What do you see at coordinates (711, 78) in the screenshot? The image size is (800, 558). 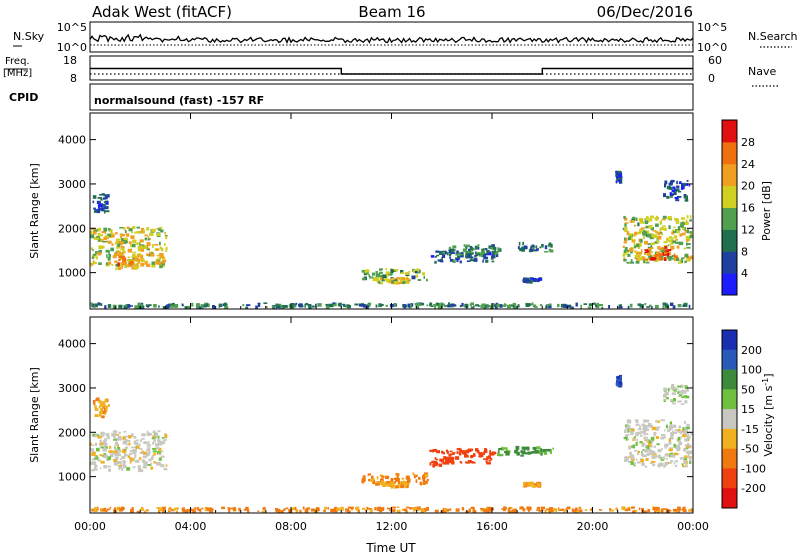 I see `nave-tick-bottom: 0` at bounding box center [711, 78].